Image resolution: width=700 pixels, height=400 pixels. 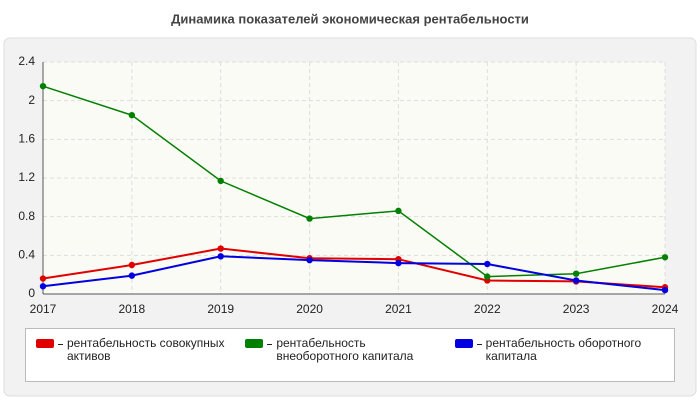 What do you see at coordinates (665, 309) in the screenshot?
I see `x-tick-label: 2024` at bounding box center [665, 309].